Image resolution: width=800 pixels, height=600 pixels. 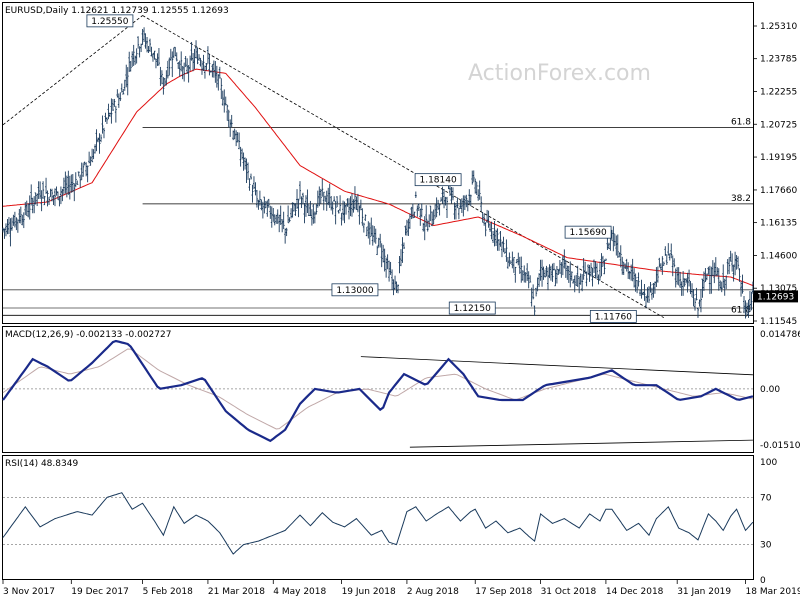 I want to click on price-y-tick-label: 1.16135, so click(x=778, y=224).